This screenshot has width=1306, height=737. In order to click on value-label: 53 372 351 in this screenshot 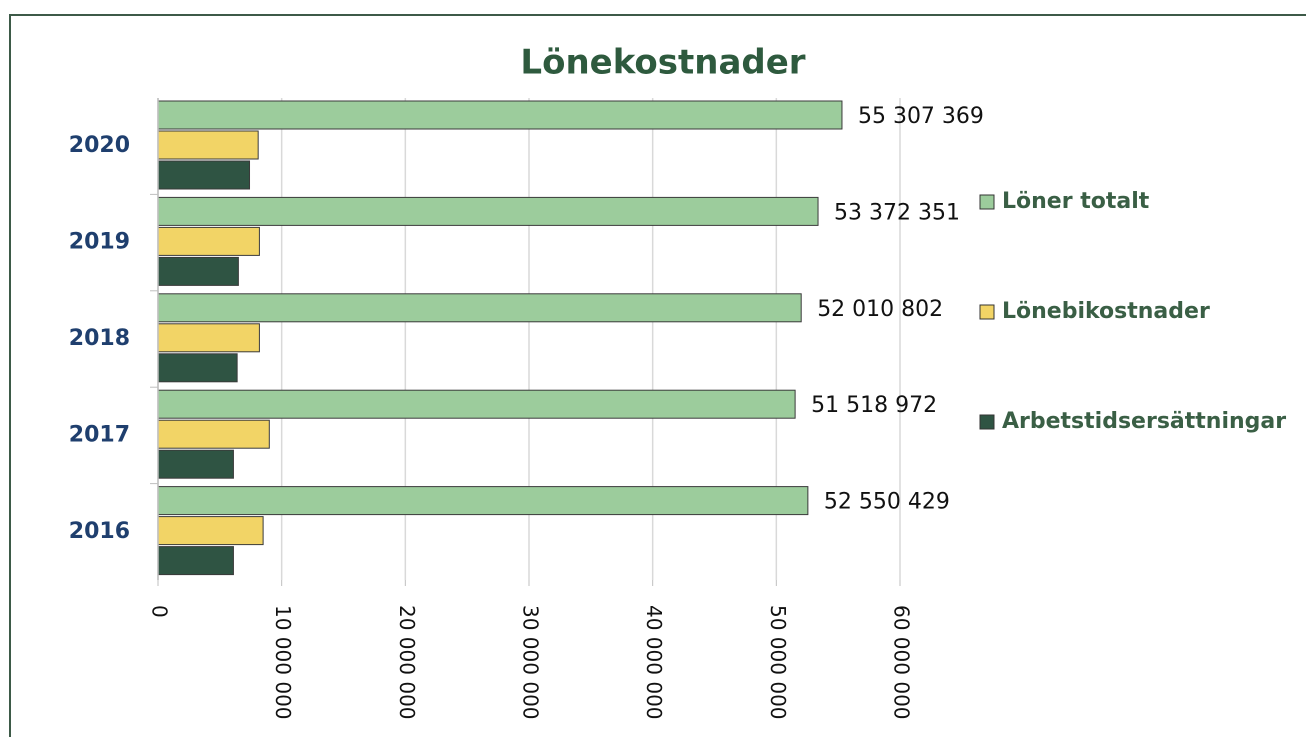, I will do `click(897, 212)`.